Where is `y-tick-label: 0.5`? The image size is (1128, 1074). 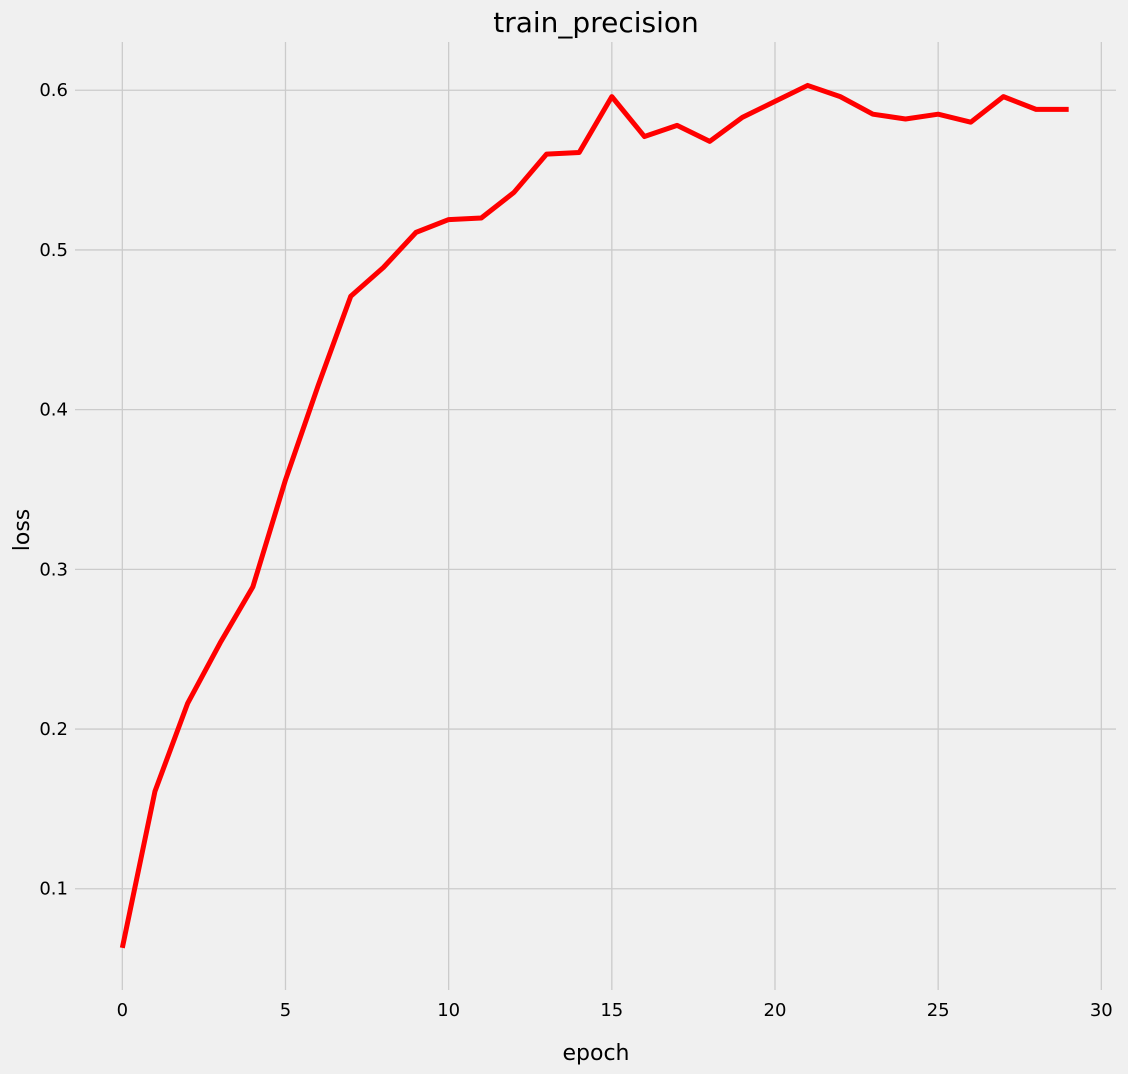
y-tick-label: 0.5 is located at coordinates (53, 250).